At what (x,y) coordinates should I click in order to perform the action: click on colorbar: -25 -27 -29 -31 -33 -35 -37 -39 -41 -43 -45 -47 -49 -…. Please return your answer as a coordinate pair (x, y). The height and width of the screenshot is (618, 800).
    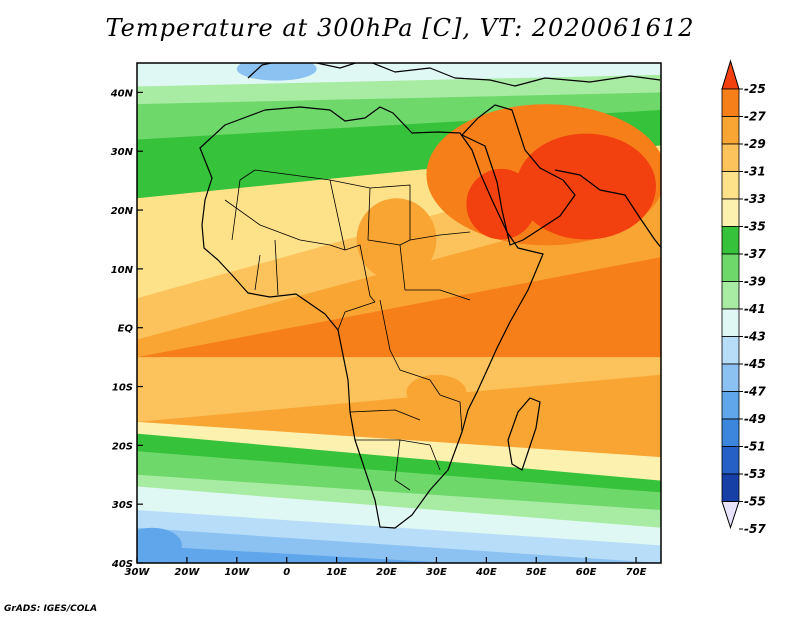
    Looking at the image, I should click on (743, 297).